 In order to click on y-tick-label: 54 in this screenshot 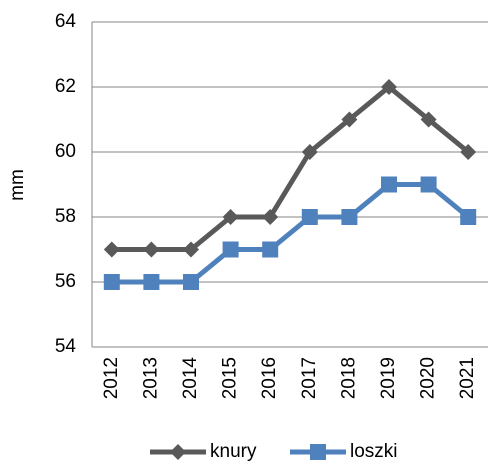, I will do `click(66, 346)`.